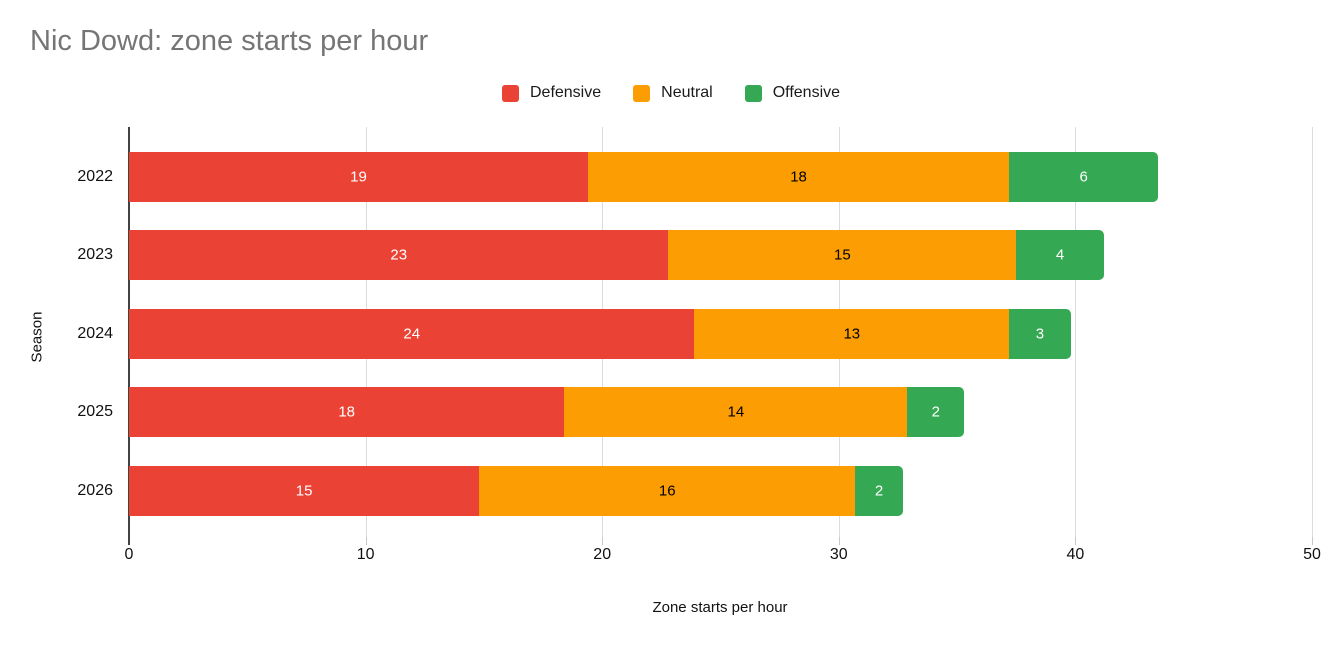  I want to click on chart-title: Nic Dowd: zone starts per hour, so click(229, 41).